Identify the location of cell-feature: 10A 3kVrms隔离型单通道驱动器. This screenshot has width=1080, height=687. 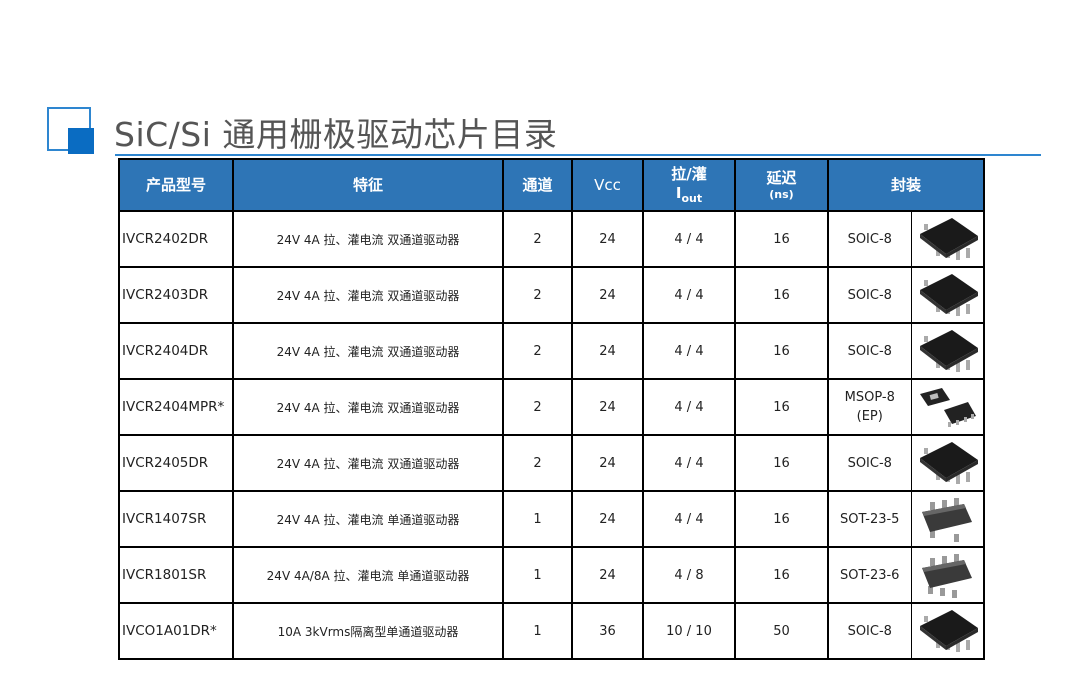
(368, 631).